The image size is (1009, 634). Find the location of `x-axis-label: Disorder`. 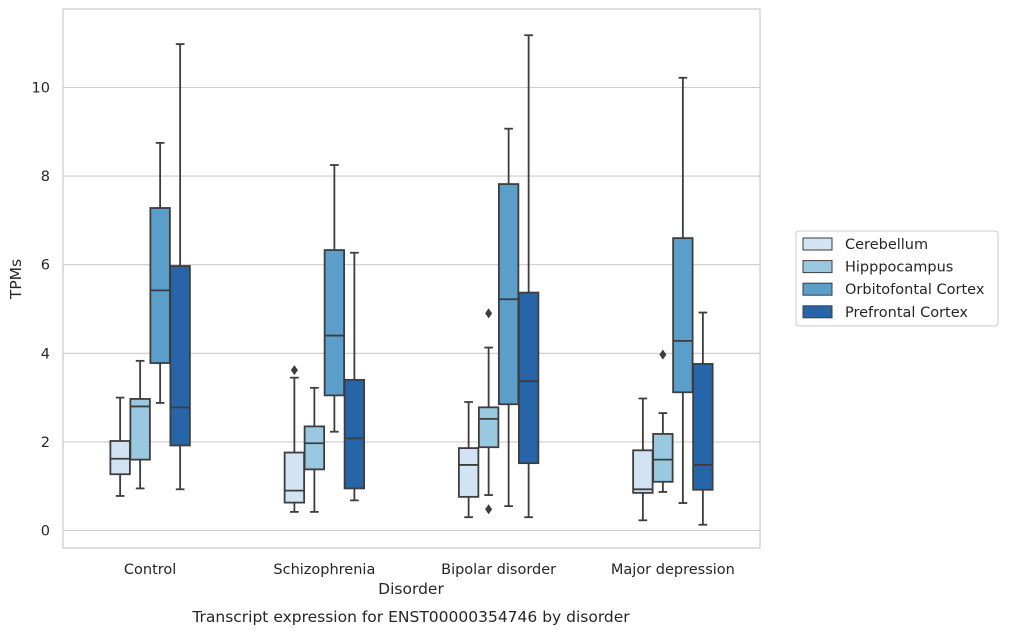

x-axis-label: Disorder is located at coordinates (411, 589).